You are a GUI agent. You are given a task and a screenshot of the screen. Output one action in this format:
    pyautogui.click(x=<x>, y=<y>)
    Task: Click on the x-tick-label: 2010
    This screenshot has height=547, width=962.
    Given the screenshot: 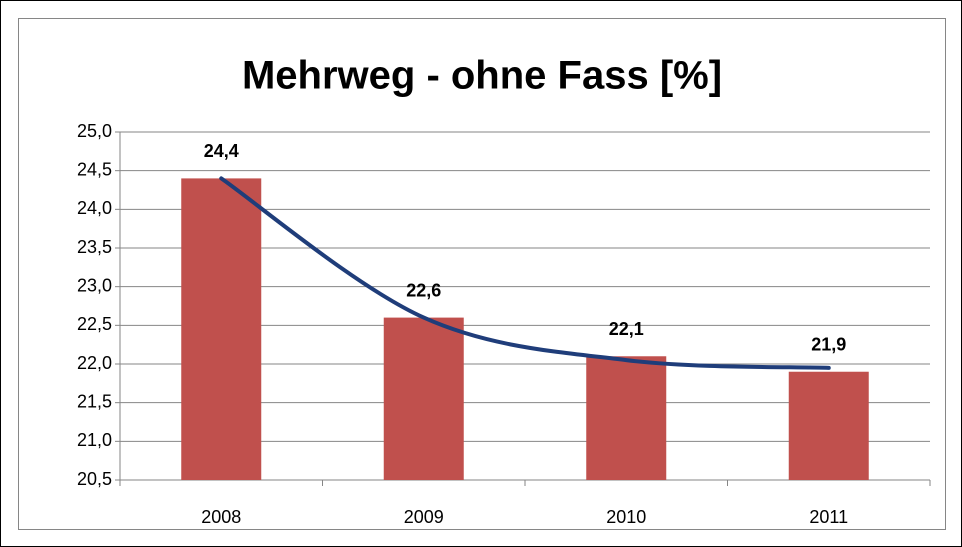 What is the action you would take?
    pyautogui.click(x=626, y=517)
    